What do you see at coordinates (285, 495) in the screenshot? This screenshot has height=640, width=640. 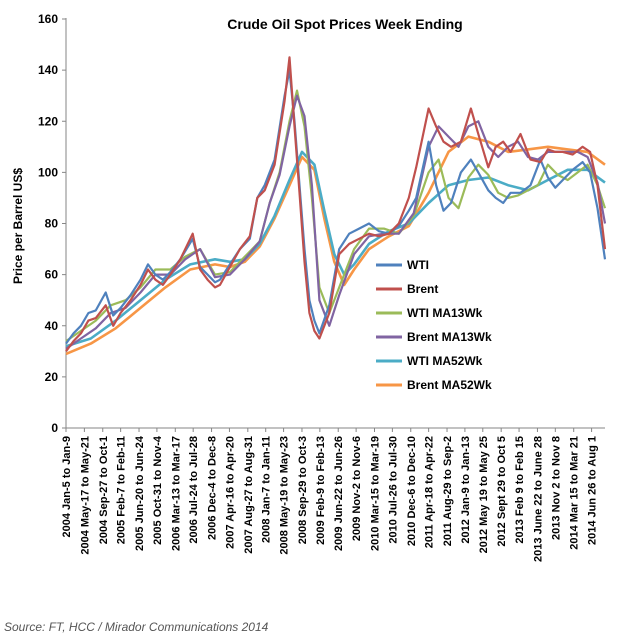 I see `x-tick-label: 2008 May-19 to May-23` at bounding box center [285, 495].